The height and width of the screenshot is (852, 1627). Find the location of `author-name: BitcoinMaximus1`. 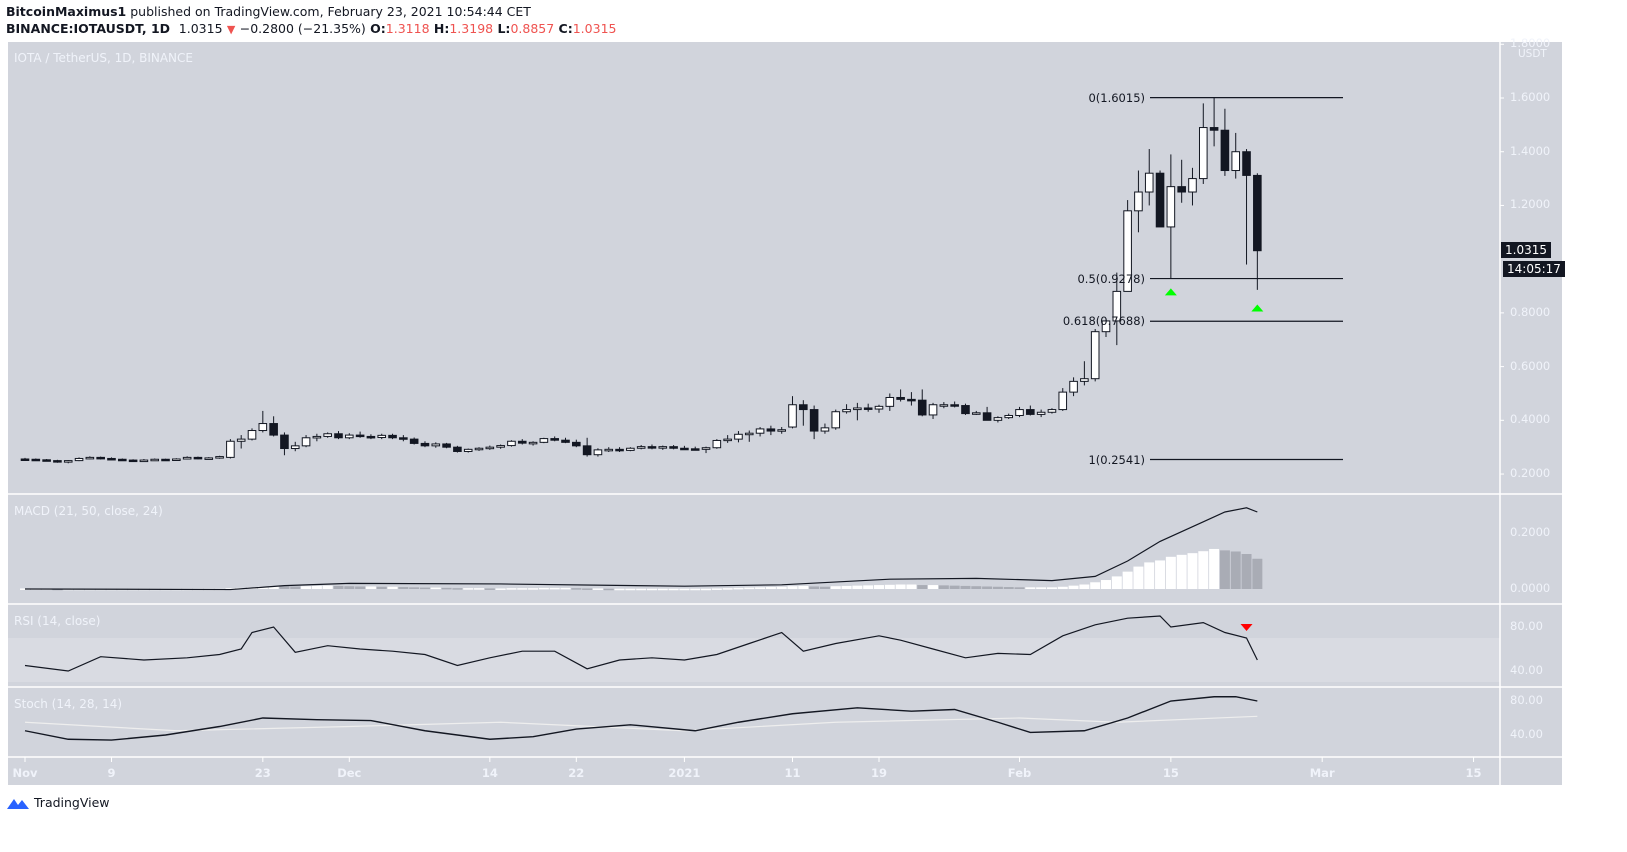

author-name: BitcoinMaximus1 is located at coordinates (66, 11).